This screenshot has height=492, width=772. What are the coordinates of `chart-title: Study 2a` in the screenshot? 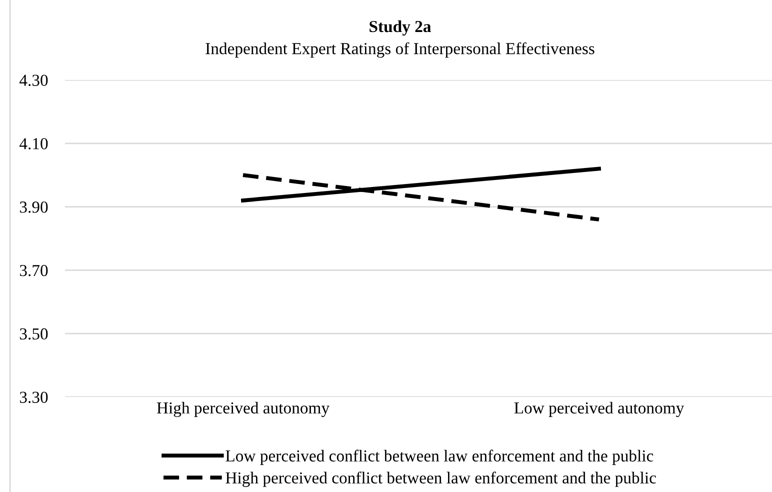 It's located at (401, 28).